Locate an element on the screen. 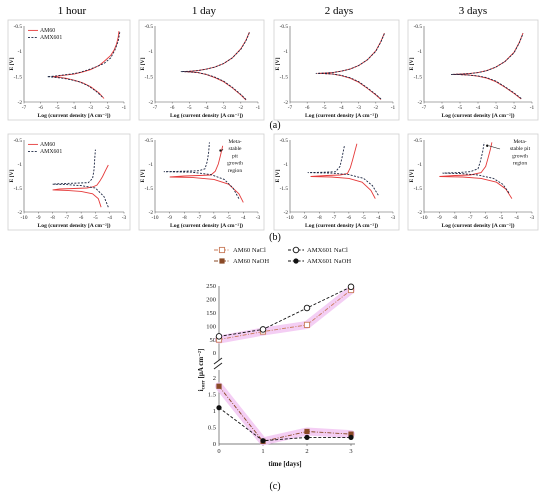  y-tick-label-upper: 50 is located at coordinates (213, 340).